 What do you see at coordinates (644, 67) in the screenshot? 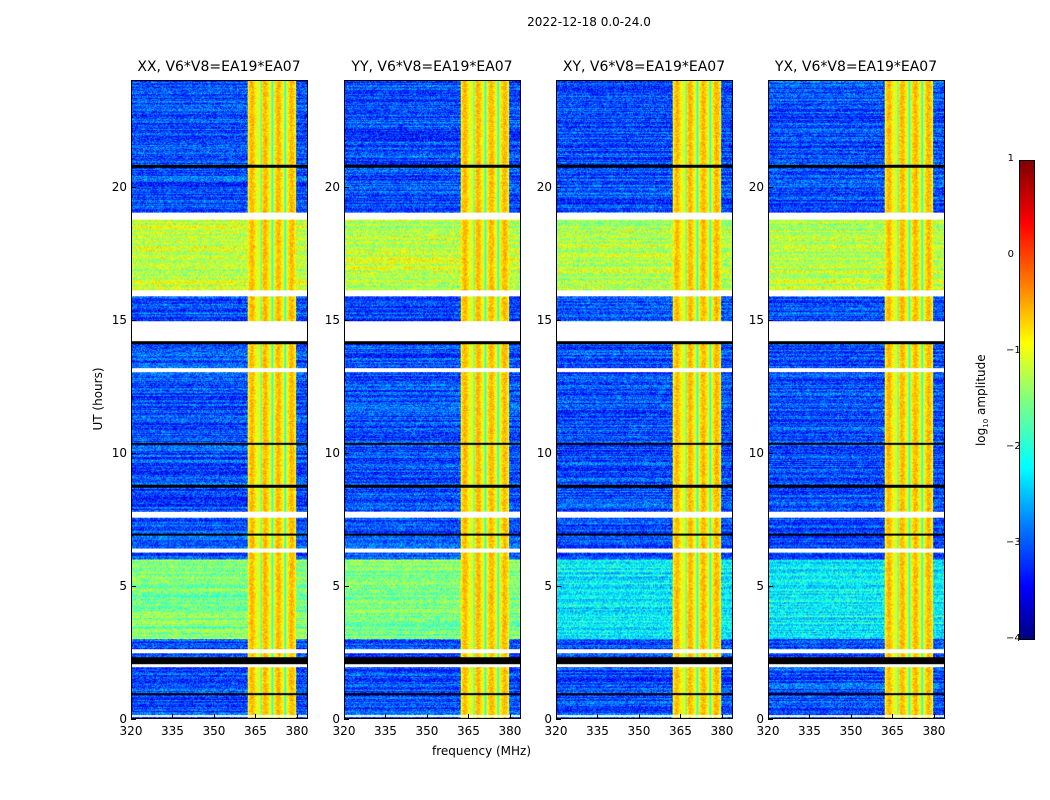
I see `panel-title-xy: XY, V6*V8=EA19*EA07` at bounding box center [644, 67].